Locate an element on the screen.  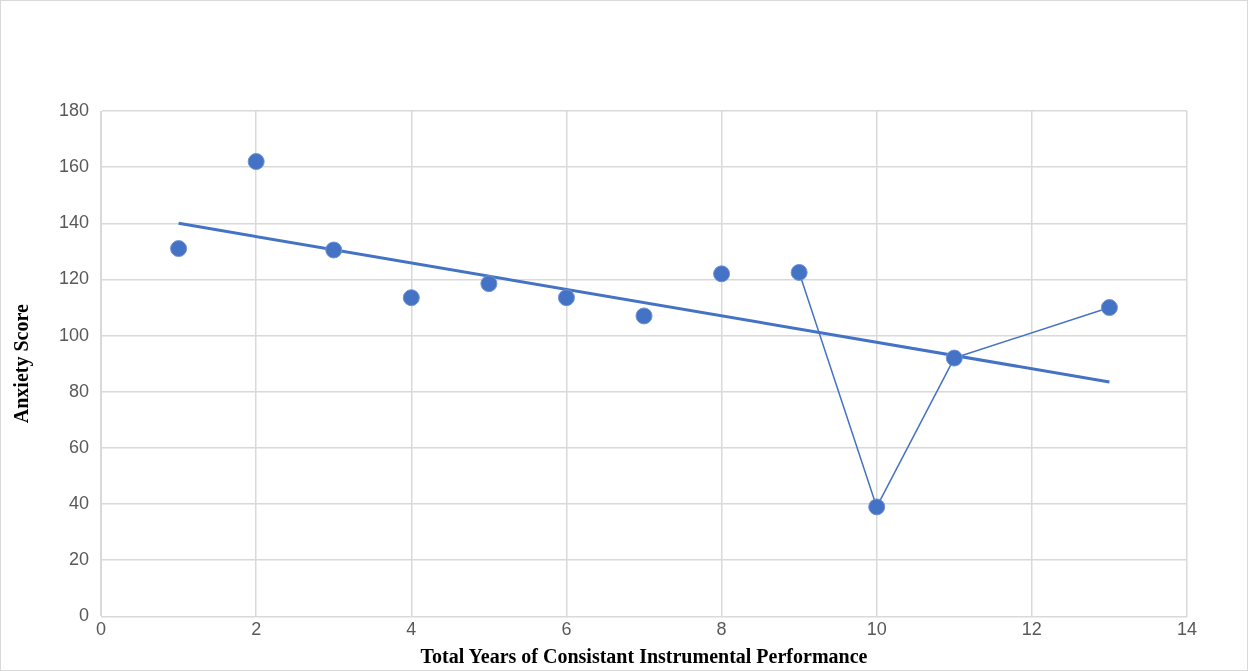
x-tick-label: 4 is located at coordinates (411, 629).